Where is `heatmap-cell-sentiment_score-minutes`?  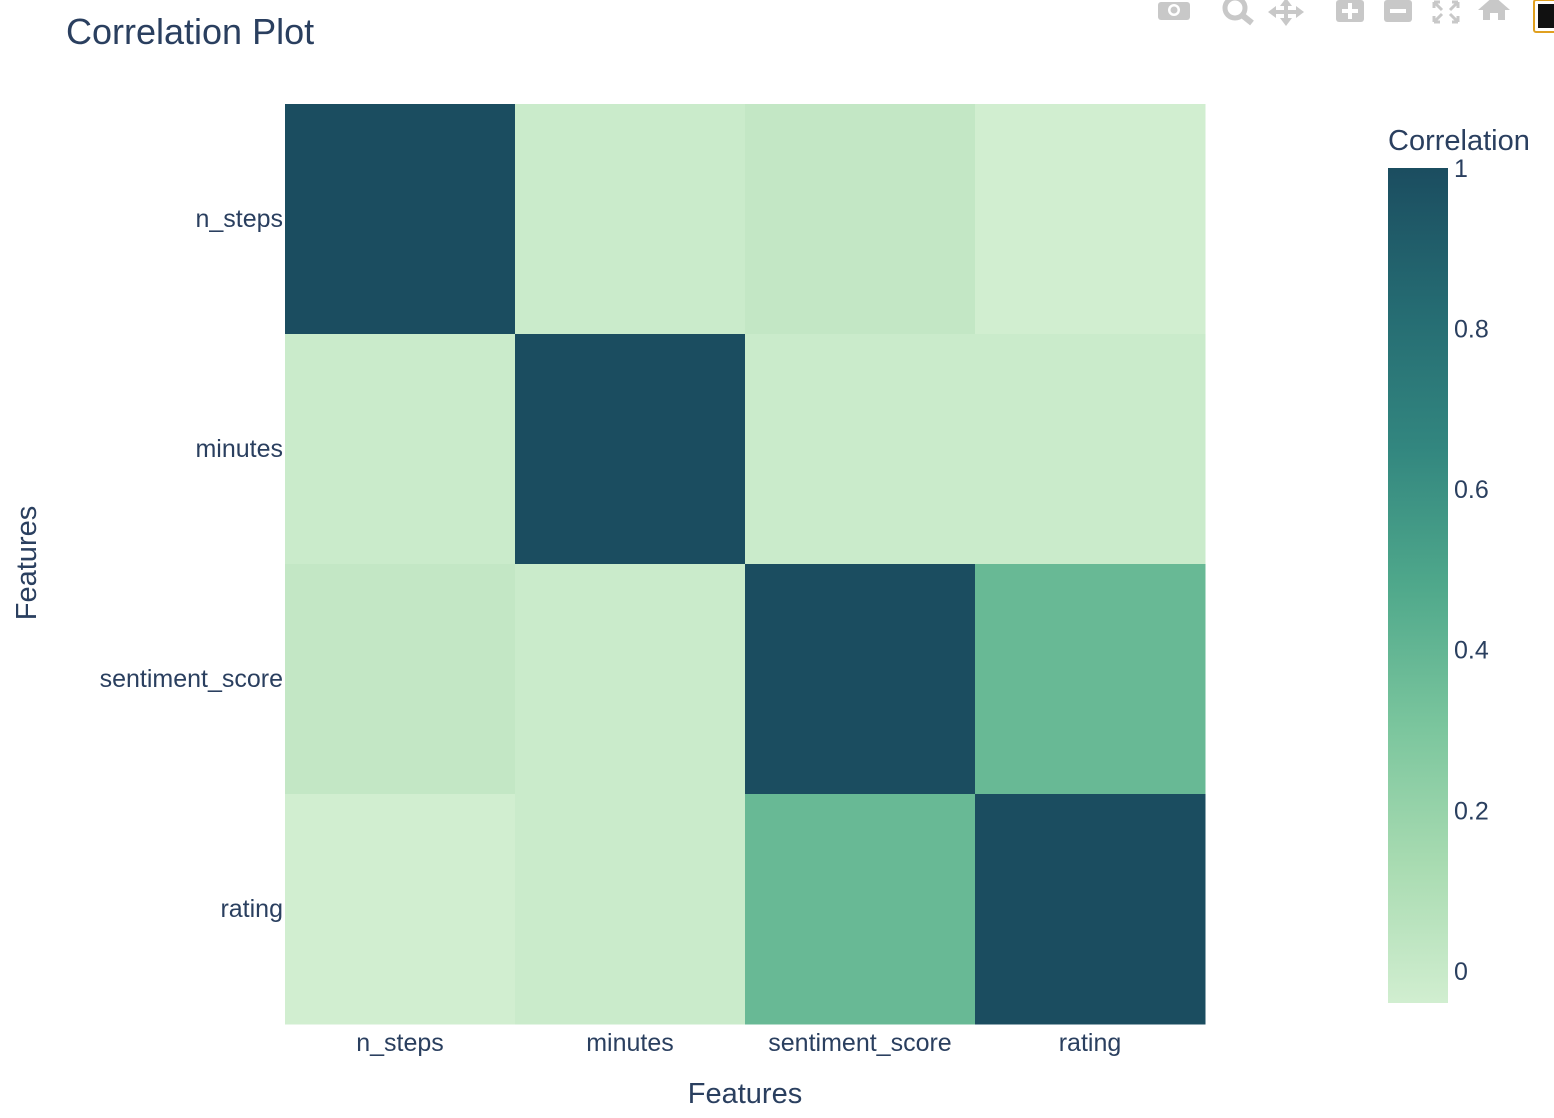
heatmap-cell-sentiment_score-minutes is located at coordinates (630, 679).